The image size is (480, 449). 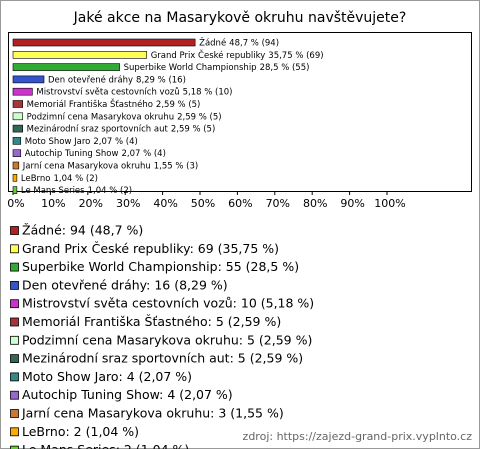 I want to click on x-tick-label: 40%, so click(x=165, y=203).